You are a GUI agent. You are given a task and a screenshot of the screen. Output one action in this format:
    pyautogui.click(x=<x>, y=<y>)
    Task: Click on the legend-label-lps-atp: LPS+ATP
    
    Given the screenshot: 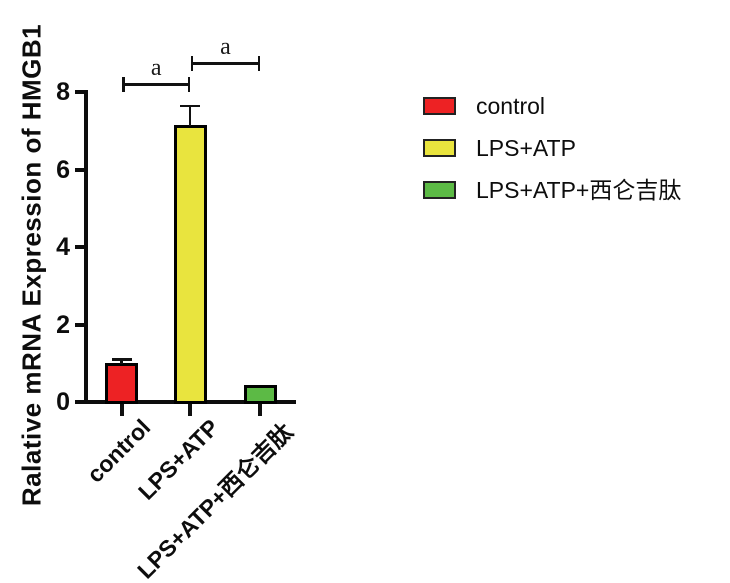 What is the action you would take?
    pyautogui.click(x=526, y=148)
    